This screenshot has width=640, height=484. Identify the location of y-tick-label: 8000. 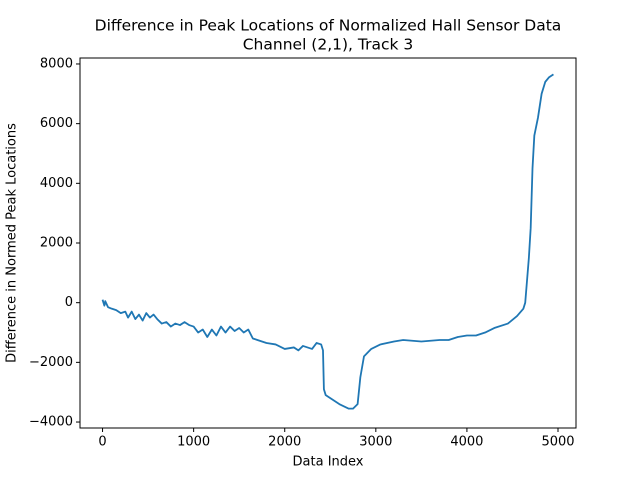
(56, 63).